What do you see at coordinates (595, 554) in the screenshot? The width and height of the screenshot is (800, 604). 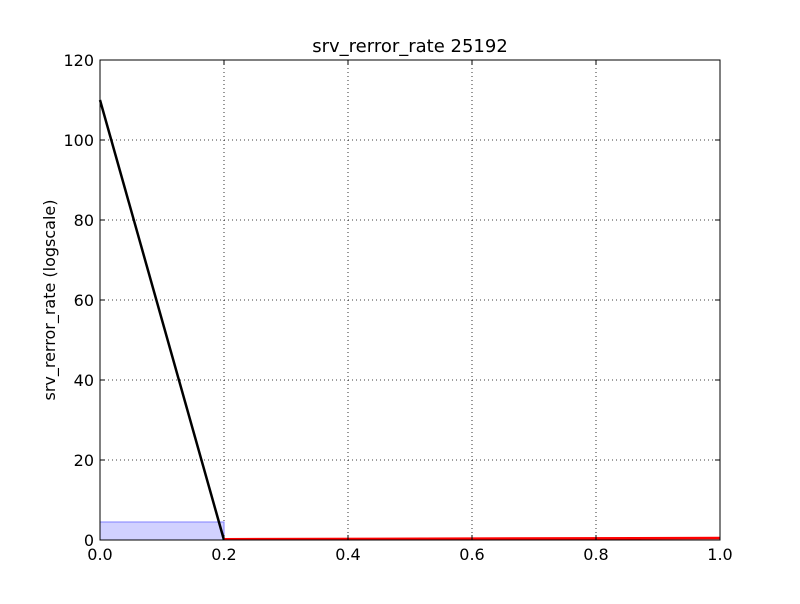 I see `x-tick-label: 0.8` at bounding box center [595, 554].